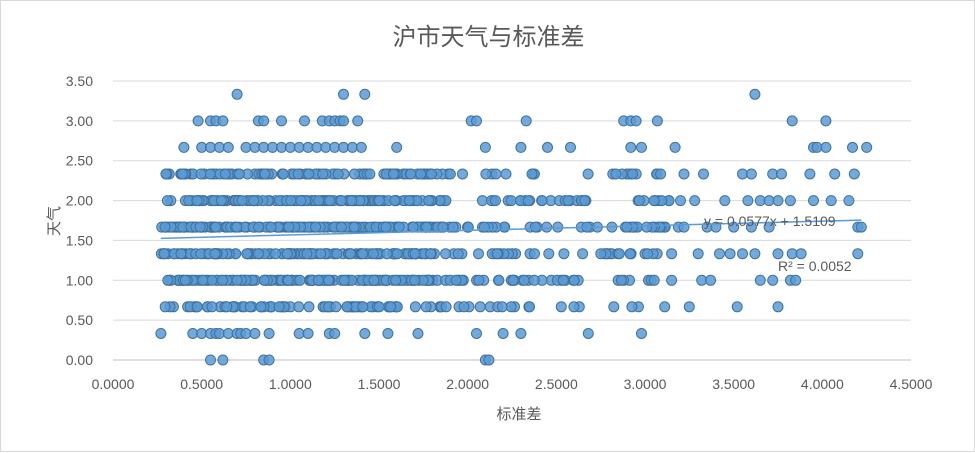 This screenshot has width=975, height=453. I want to click on y-axis-title: 天气, so click(54, 221).